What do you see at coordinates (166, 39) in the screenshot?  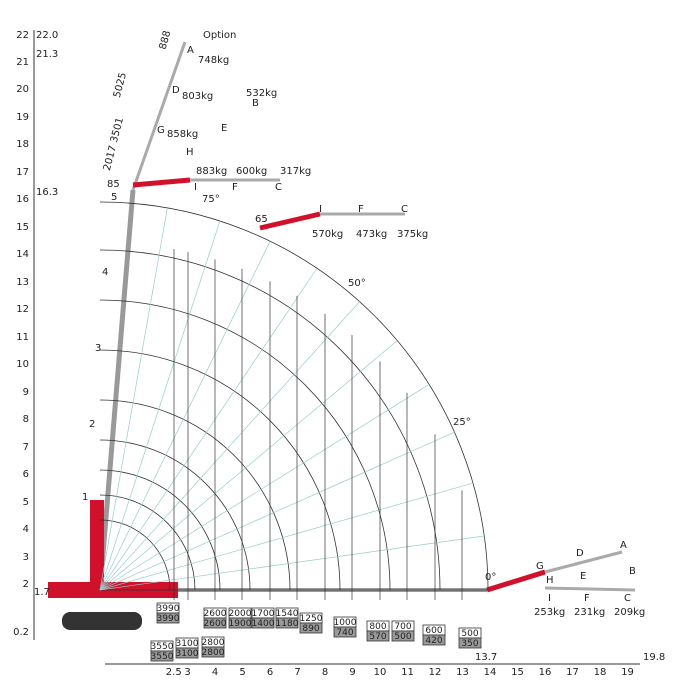 I see `diagram-label: 888` at bounding box center [166, 39].